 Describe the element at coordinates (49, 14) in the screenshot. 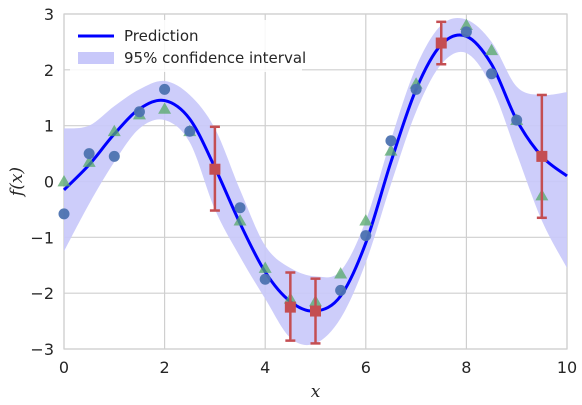

I see `y-tick-label: 3` at that location.